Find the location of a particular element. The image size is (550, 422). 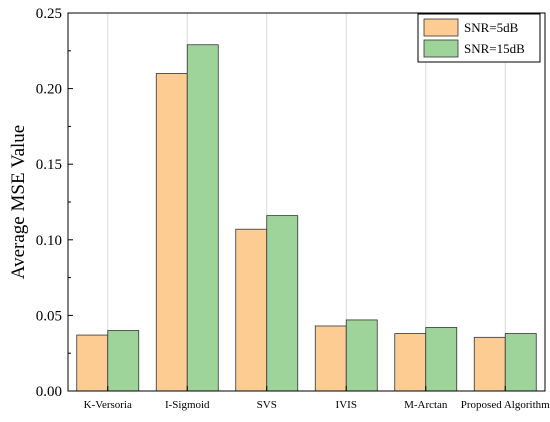

legend-label: SNR=15dB is located at coordinates (494, 48).